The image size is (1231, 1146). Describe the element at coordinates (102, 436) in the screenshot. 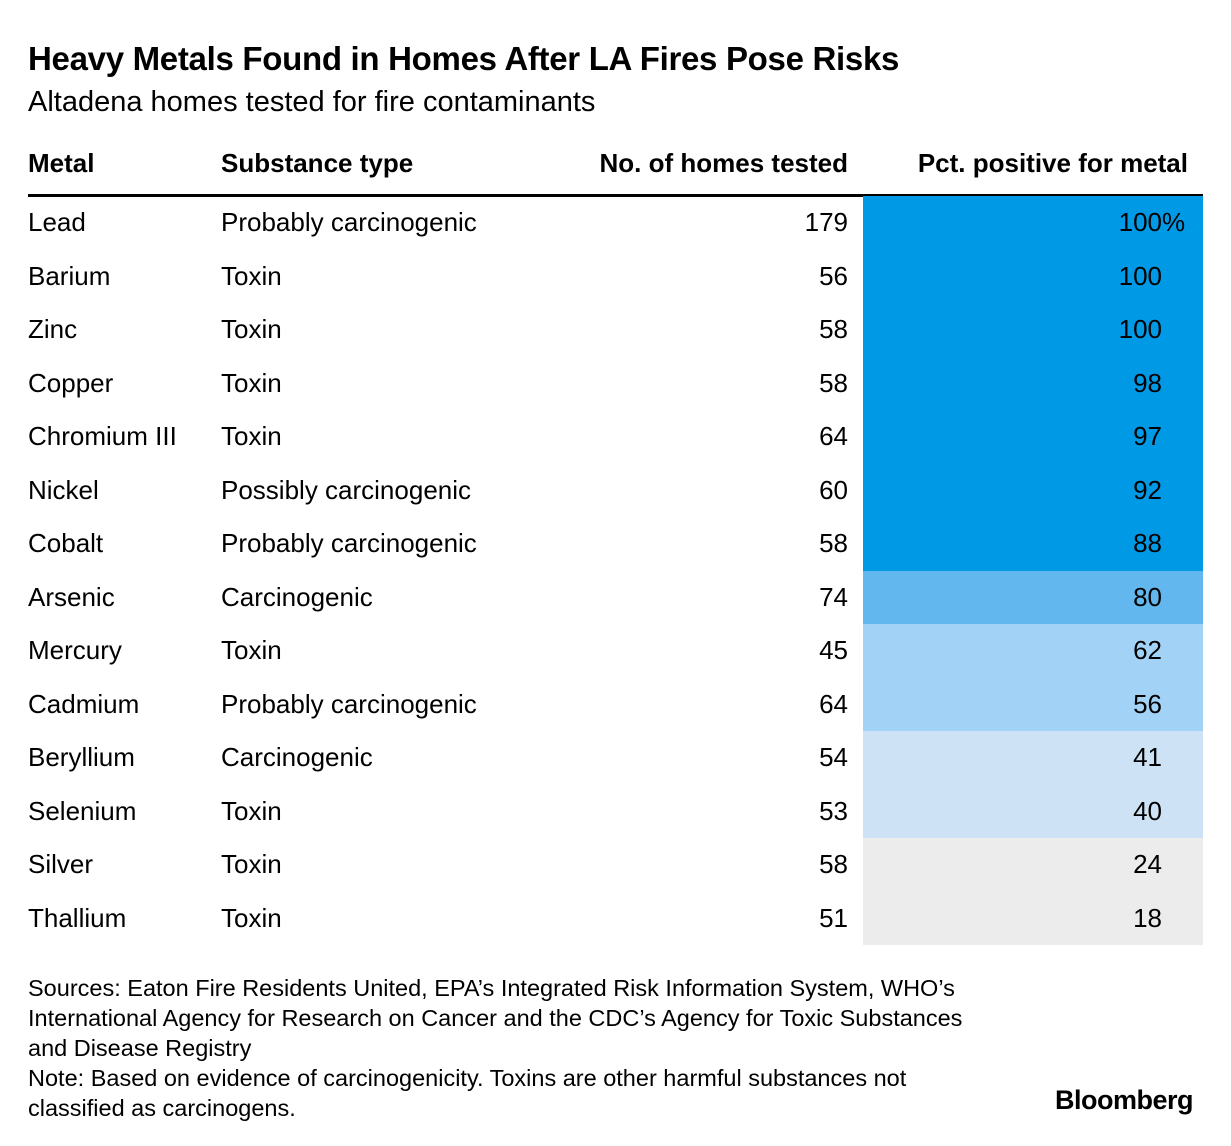

I see `metal-cell: Chromium III` at that location.